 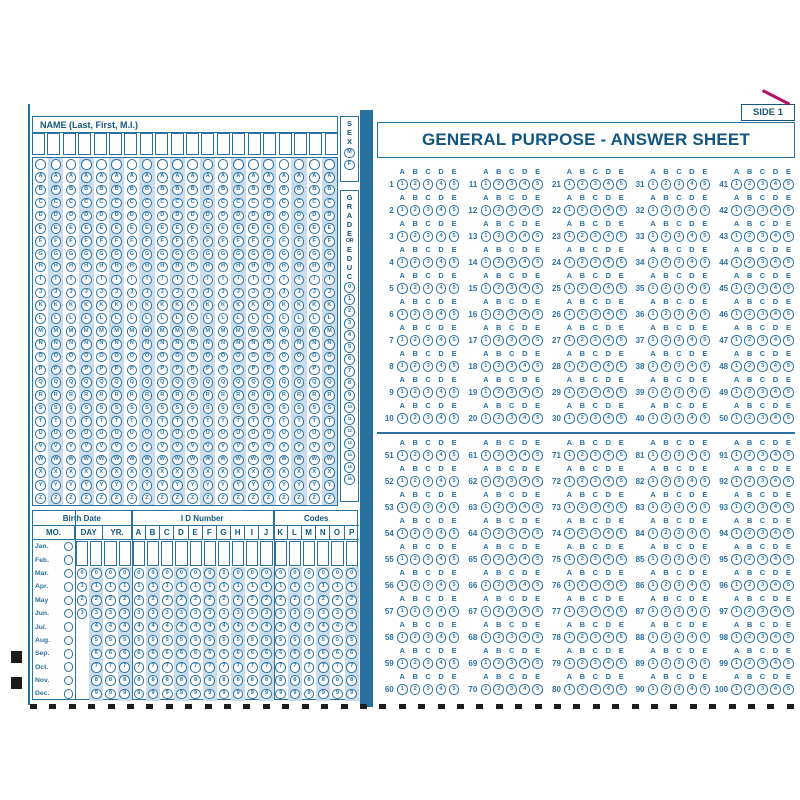 What do you see at coordinates (281, 587) in the screenshot?
I see `bubble-code-k-1: 1` at bounding box center [281, 587].